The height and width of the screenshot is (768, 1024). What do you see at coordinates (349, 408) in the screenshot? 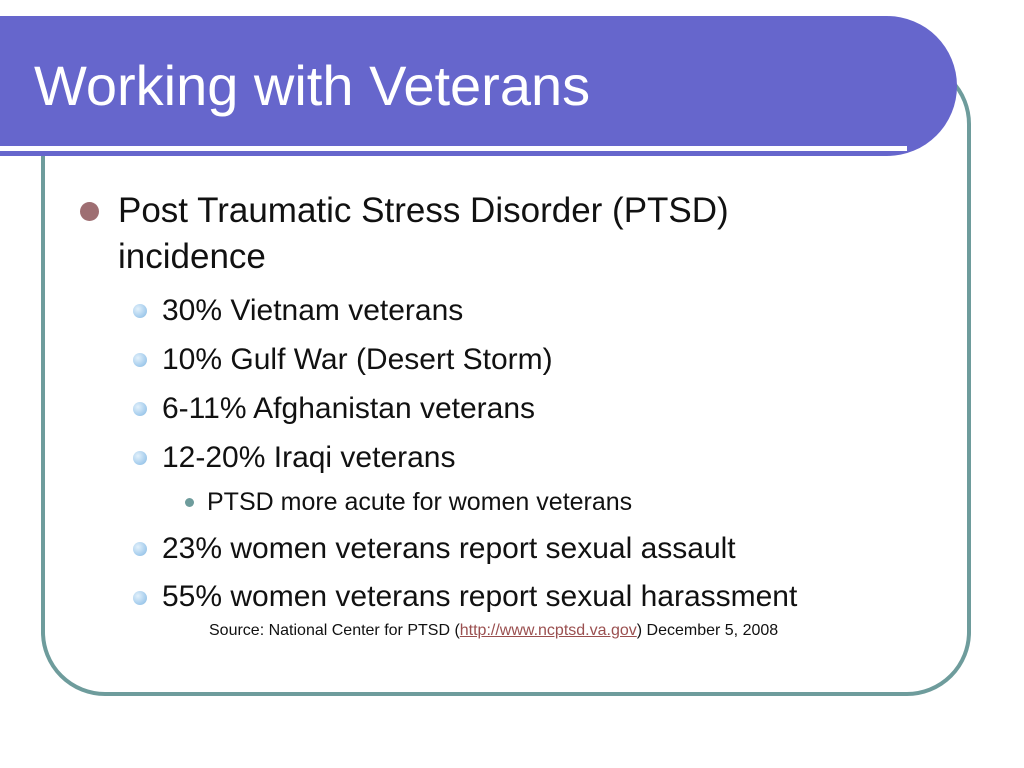
I see `bullet-item-afghanistan: 6-11% Afghanistan veterans` at bounding box center [349, 408].